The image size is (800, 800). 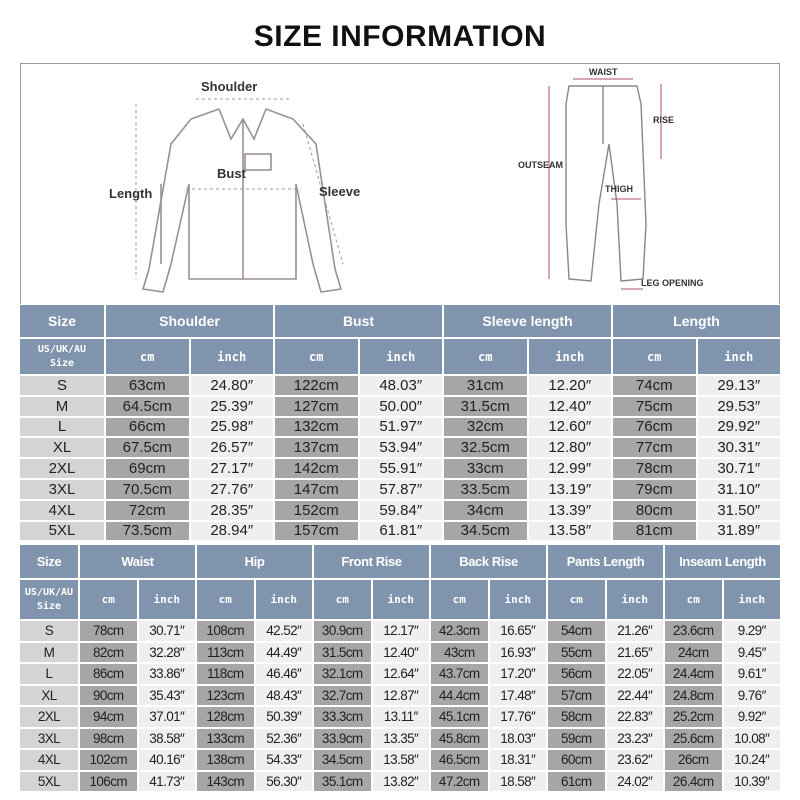 I want to click on cm-cell: 72cm, so click(x=147, y=510).